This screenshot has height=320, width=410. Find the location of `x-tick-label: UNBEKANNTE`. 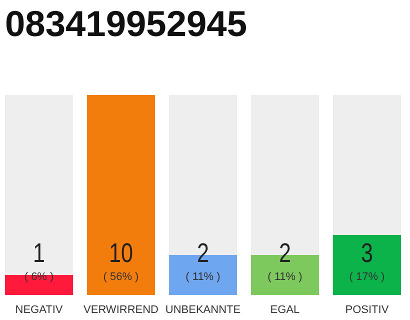

x-tick-label: UNBEKANNTE is located at coordinates (203, 310).